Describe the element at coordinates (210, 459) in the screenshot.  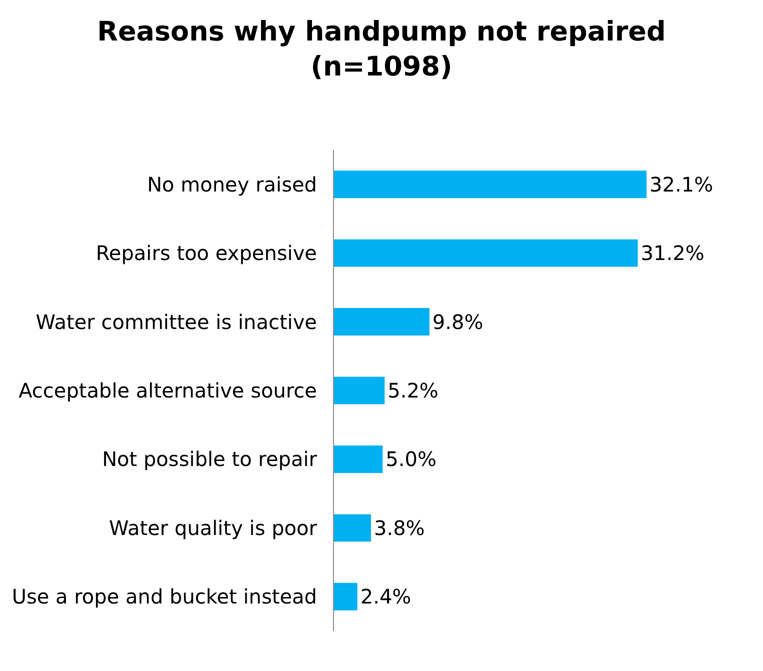
I see `y-tick-label: Not possible to repair` at that location.